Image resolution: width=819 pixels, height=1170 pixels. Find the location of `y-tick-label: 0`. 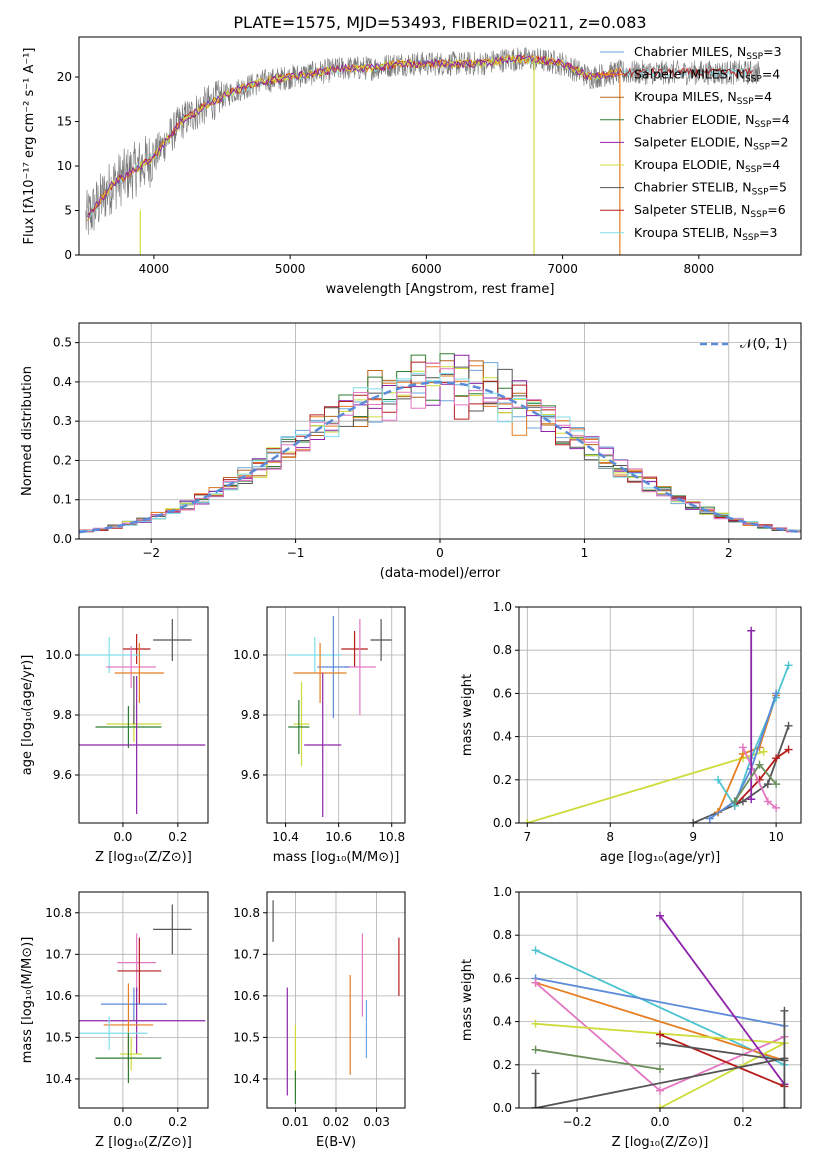

y-tick-label: 0 is located at coordinates (68, 255).